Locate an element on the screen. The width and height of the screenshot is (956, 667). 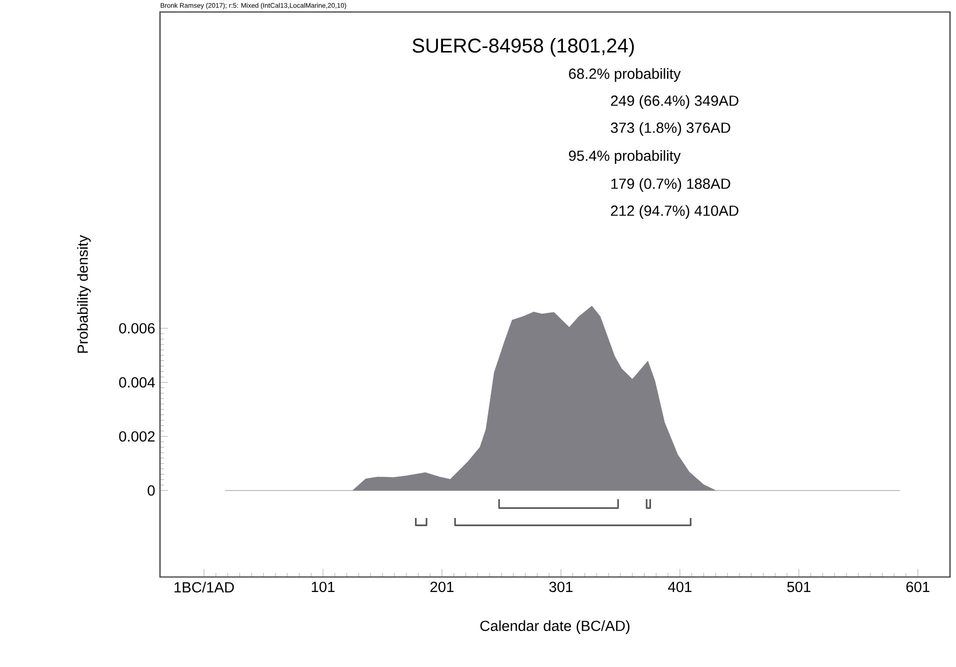
annotation: 179 (0.7%) 188AD is located at coordinates (670, 185).